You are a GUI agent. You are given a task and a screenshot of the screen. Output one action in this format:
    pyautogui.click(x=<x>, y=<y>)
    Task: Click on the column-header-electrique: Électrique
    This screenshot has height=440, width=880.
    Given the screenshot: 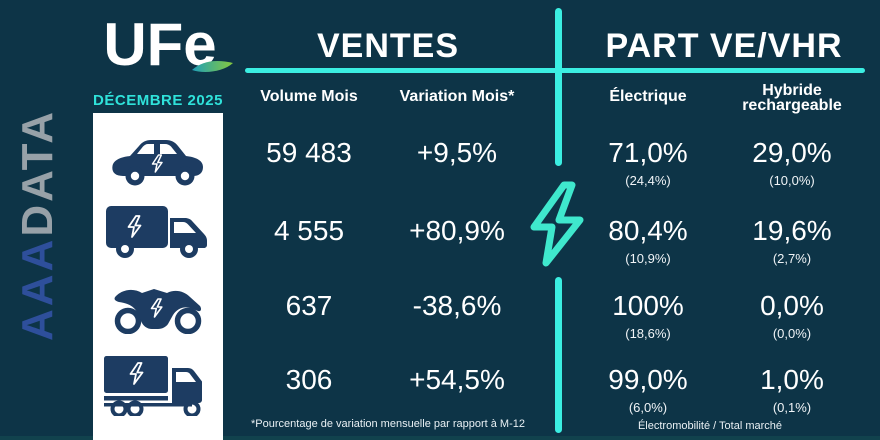 What is the action you would take?
    pyautogui.click(x=648, y=96)
    